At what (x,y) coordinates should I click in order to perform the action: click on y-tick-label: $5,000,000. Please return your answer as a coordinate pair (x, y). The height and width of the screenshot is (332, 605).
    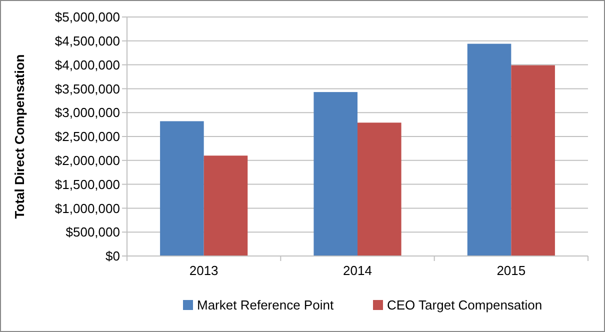
    Looking at the image, I should click on (87, 17).